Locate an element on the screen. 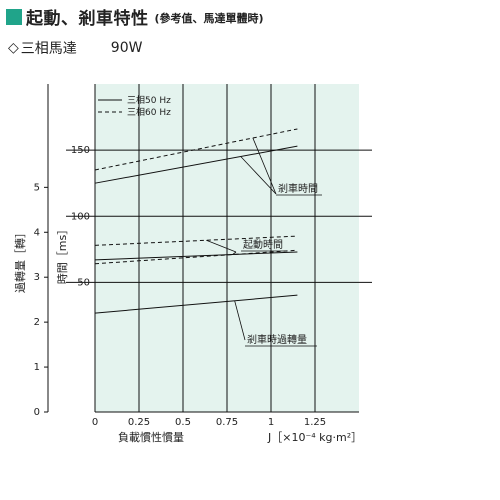 Image resolution: width=500 pixels, height=500 pixels. series-line-start-time-50hz is located at coordinates (196, 256).